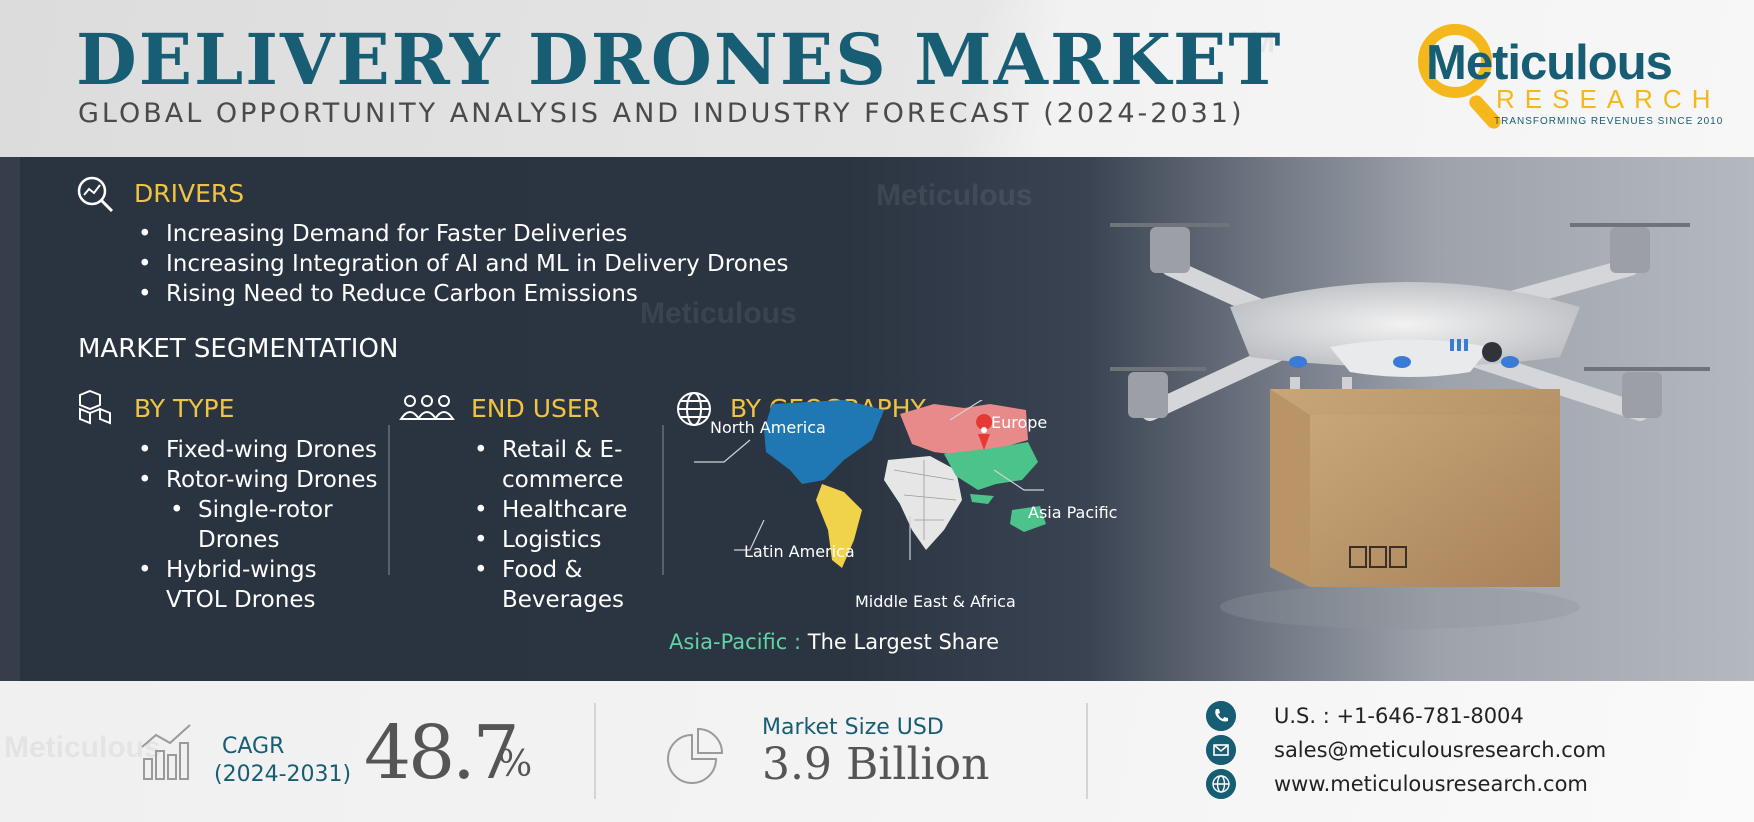 Image resolution: width=1754 pixels, height=822 pixels. I want to click on logo-research: RESEARCH, so click(1608, 99).